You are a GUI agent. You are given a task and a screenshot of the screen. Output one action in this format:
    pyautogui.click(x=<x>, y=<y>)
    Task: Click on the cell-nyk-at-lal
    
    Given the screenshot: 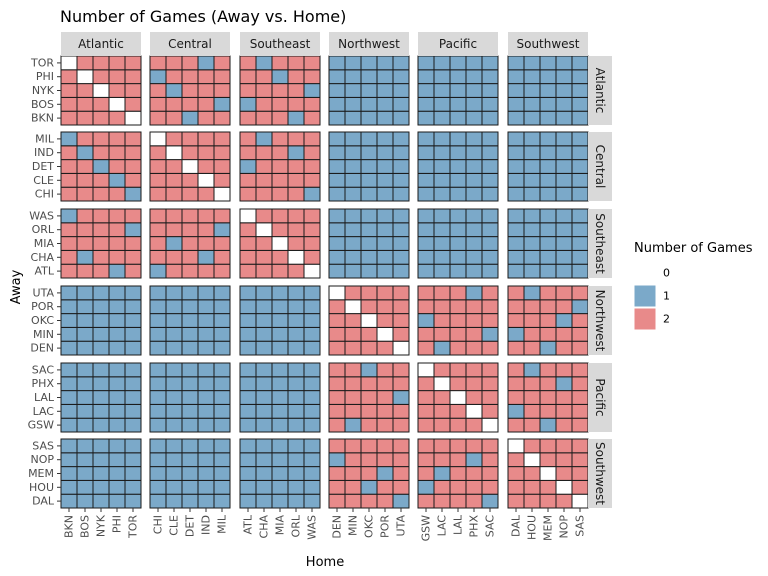 What is the action you would take?
    pyautogui.click(x=458, y=90)
    